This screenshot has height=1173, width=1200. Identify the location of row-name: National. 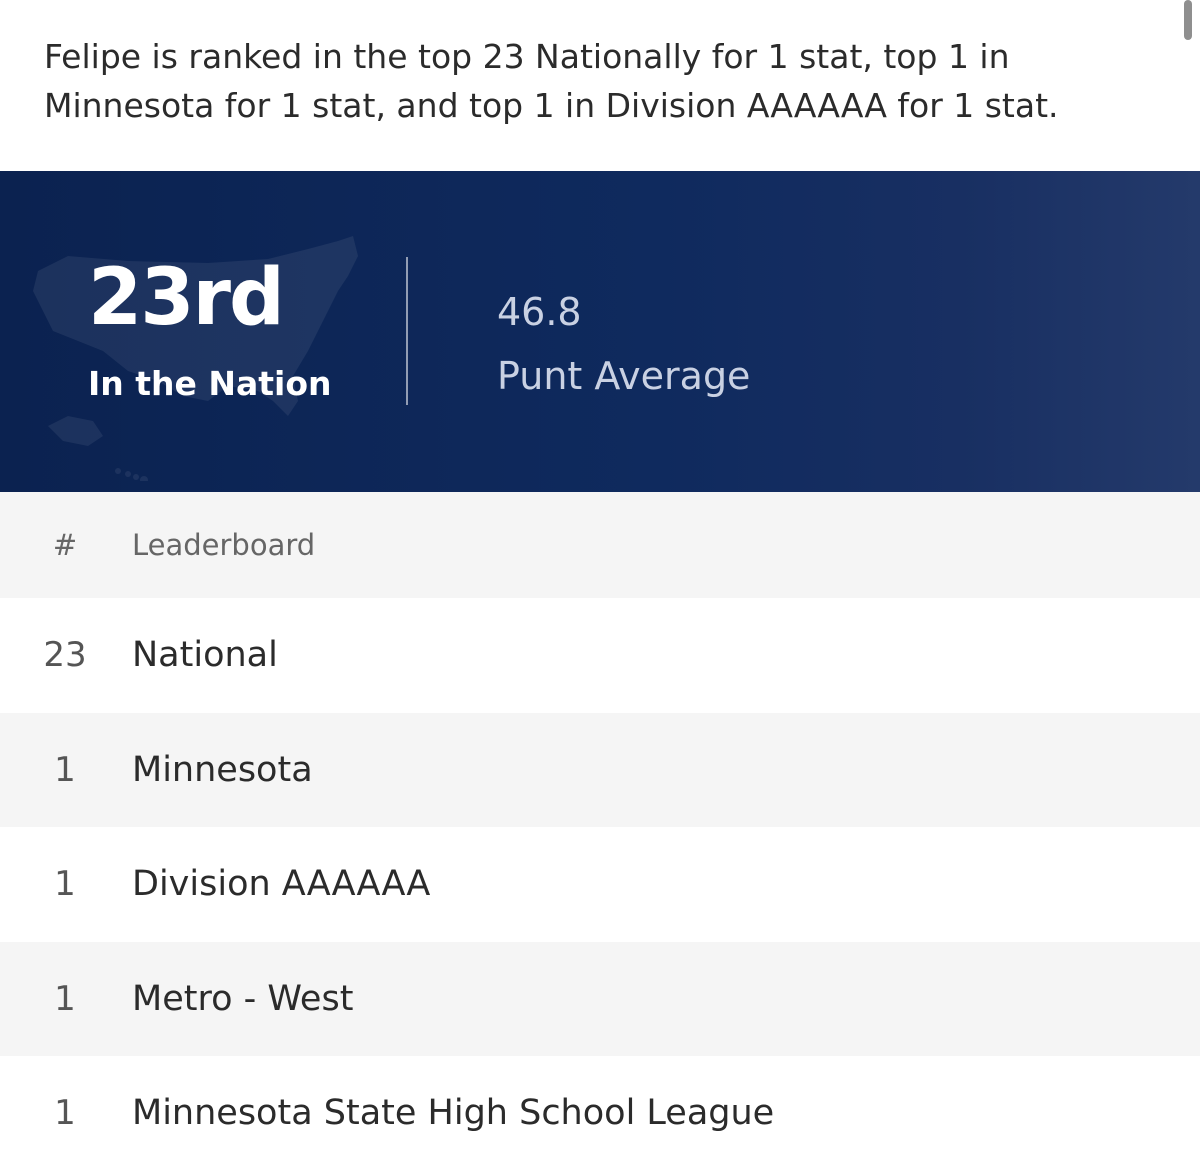
(205, 655).